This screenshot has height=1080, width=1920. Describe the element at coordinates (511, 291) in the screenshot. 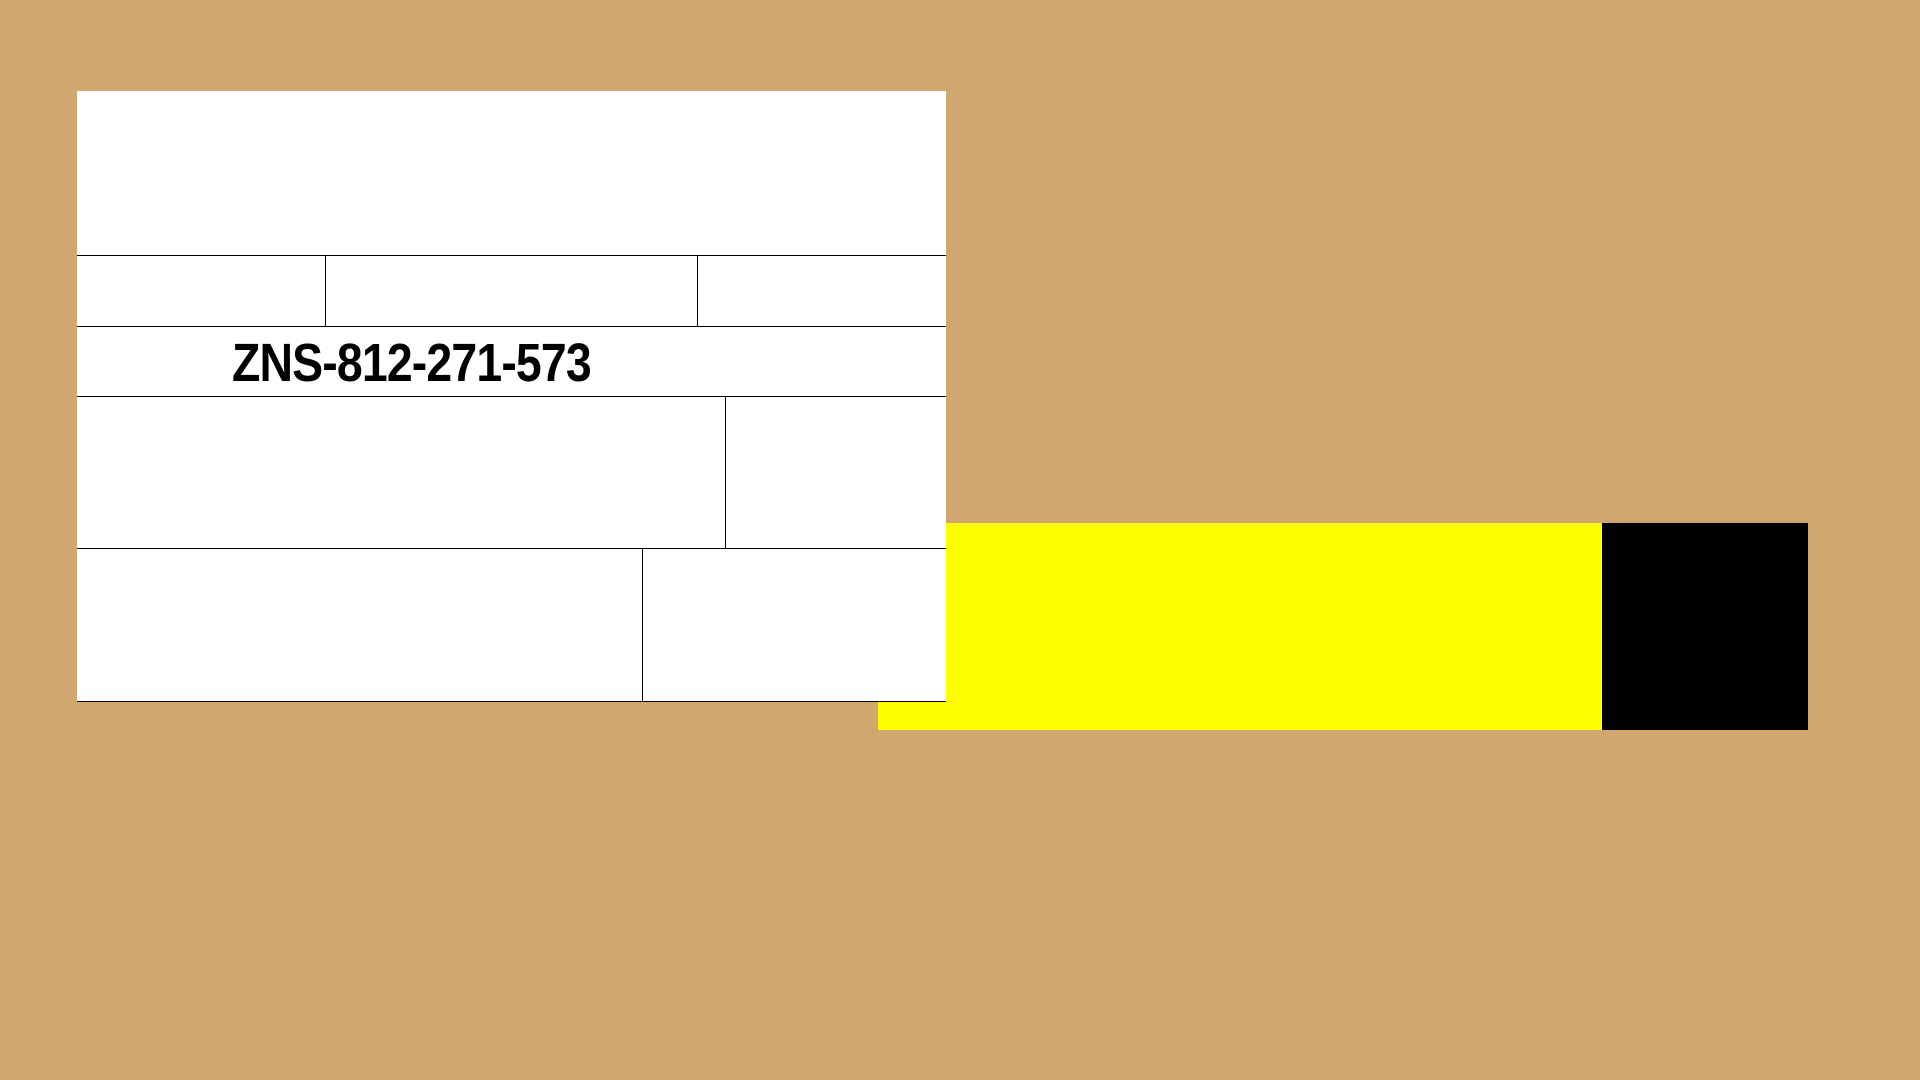

I see `label-info-row` at that location.